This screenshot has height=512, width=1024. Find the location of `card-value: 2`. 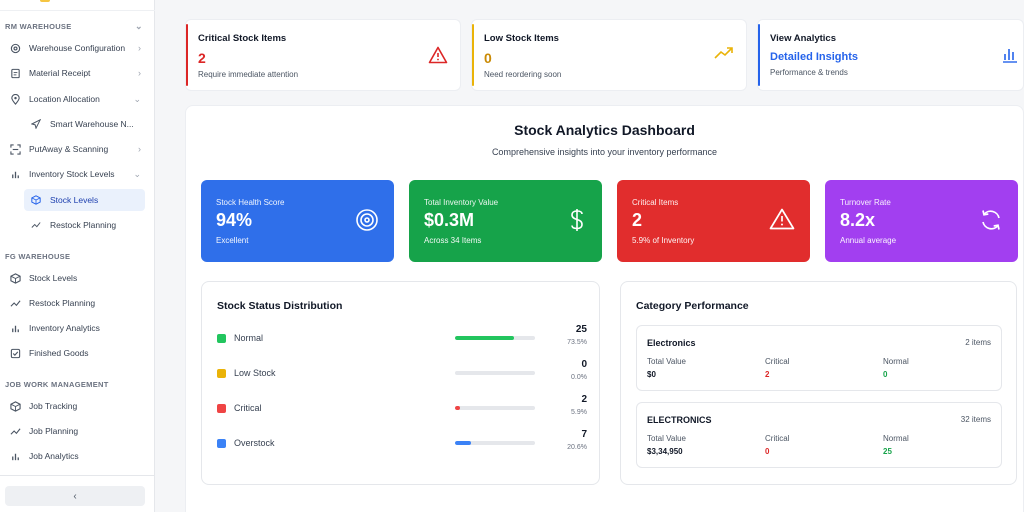

card-value: 2 is located at coordinates (202, 58).